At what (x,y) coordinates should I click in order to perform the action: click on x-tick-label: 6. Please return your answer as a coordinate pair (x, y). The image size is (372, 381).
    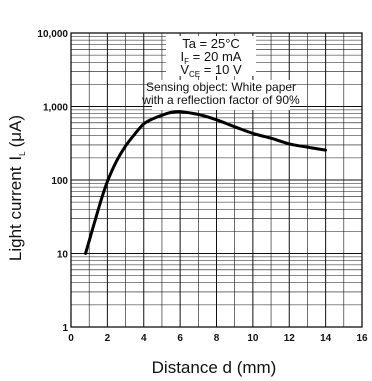
    Looking at the image, I should click on (180, 338).